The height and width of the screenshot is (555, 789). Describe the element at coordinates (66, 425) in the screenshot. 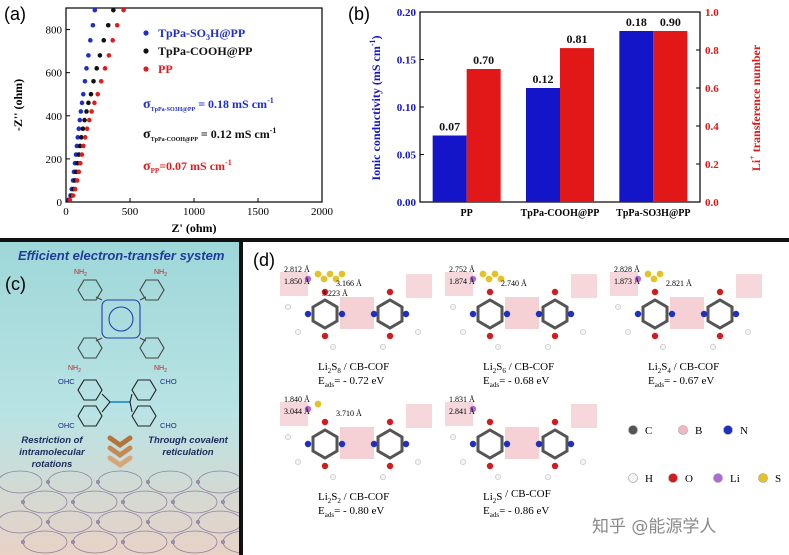

I see `ohc-label-2: OHC` at that location.